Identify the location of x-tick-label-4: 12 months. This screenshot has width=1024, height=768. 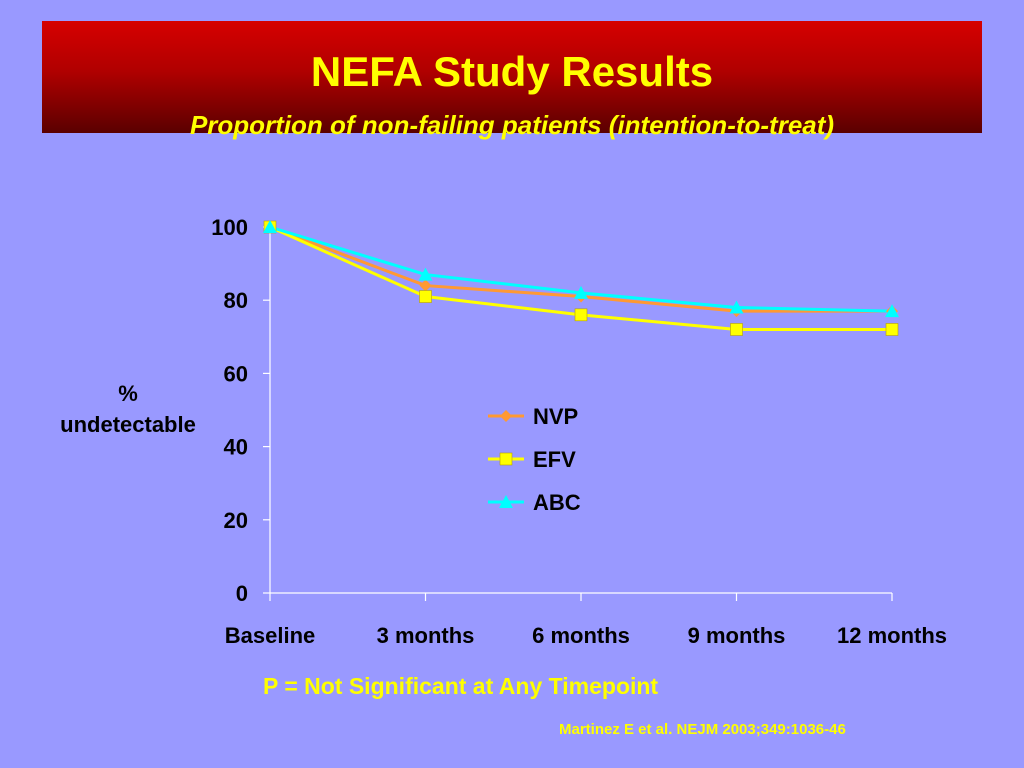
(892, 635).